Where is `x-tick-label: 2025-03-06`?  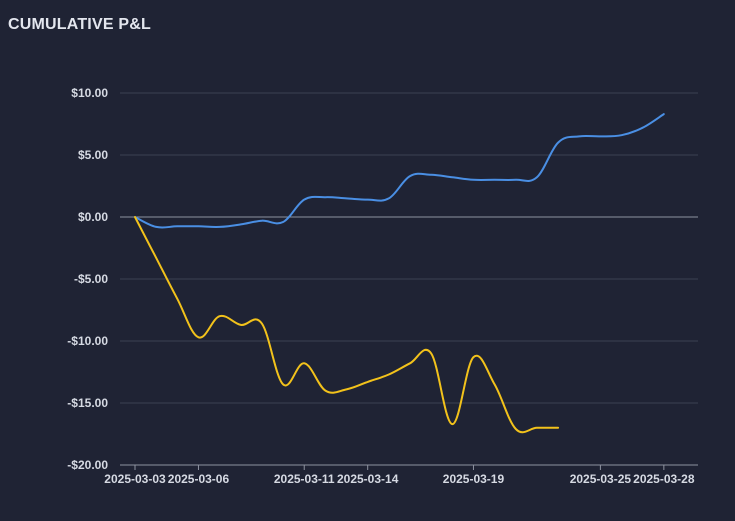 x-tick-label: 2025-03-06 is located at coordinates (199, 479).